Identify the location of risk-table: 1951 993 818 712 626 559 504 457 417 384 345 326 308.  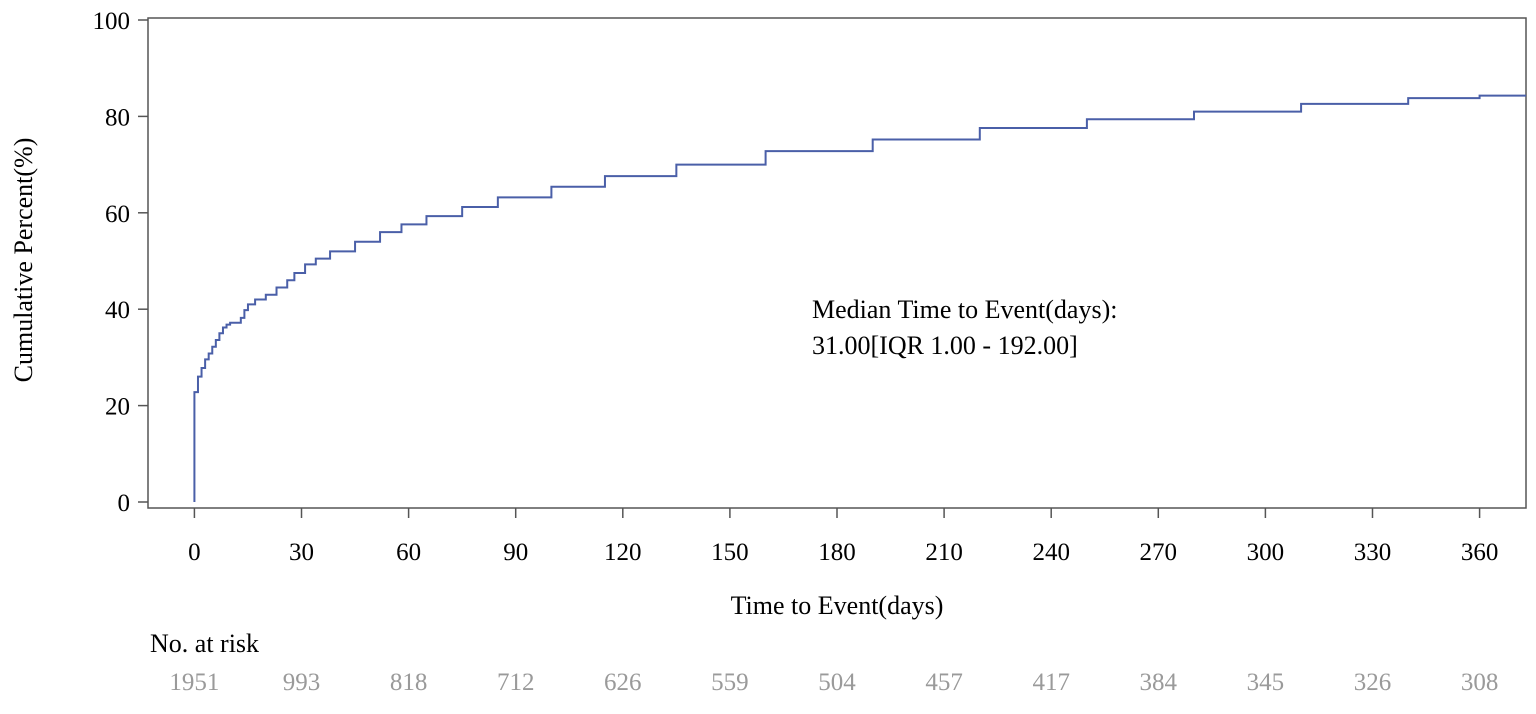
(833, 682).